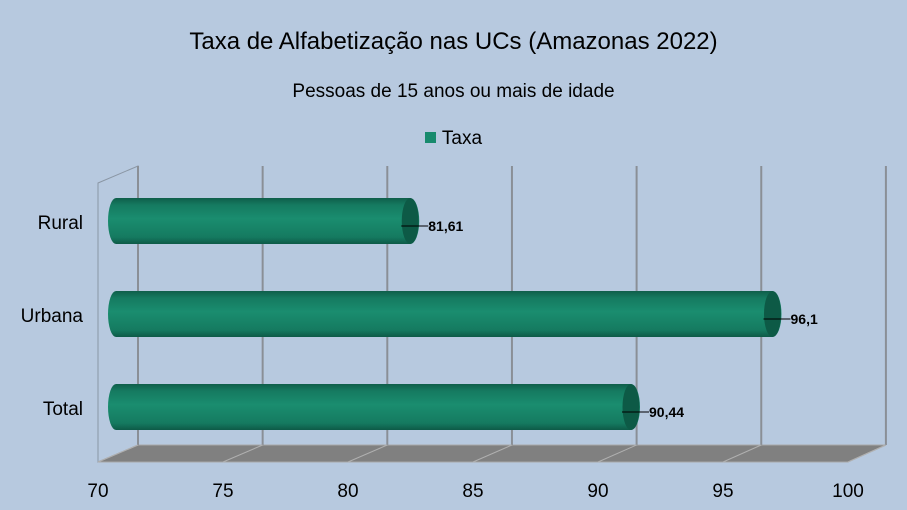 The width and height of the screenshot is (907, 510). I want to click on x-tick-label: 95, so click(722, 491).